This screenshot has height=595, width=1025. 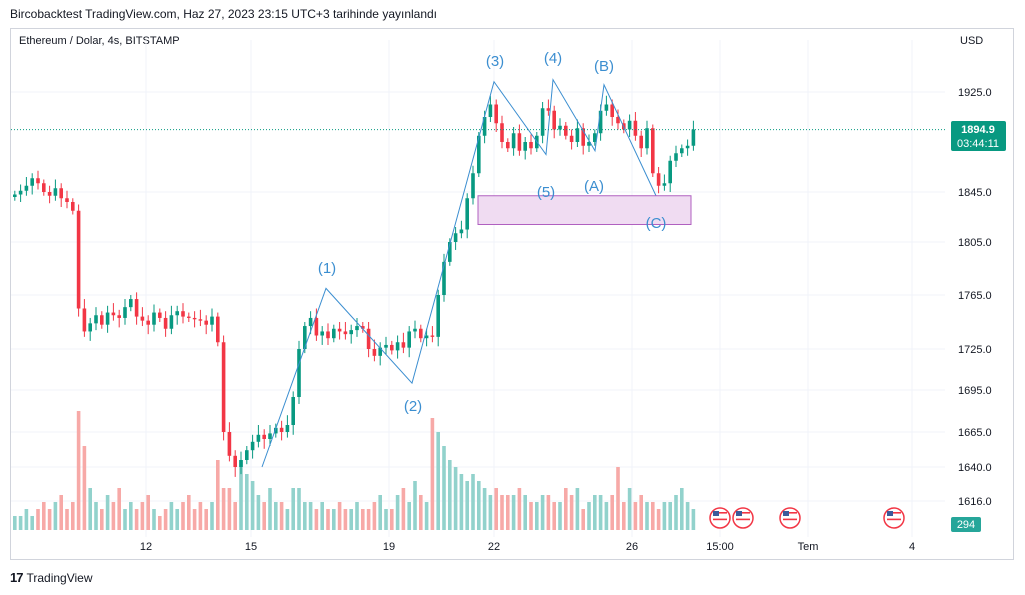 I want to click on wave-label: (C), so click(x=656, y=223).